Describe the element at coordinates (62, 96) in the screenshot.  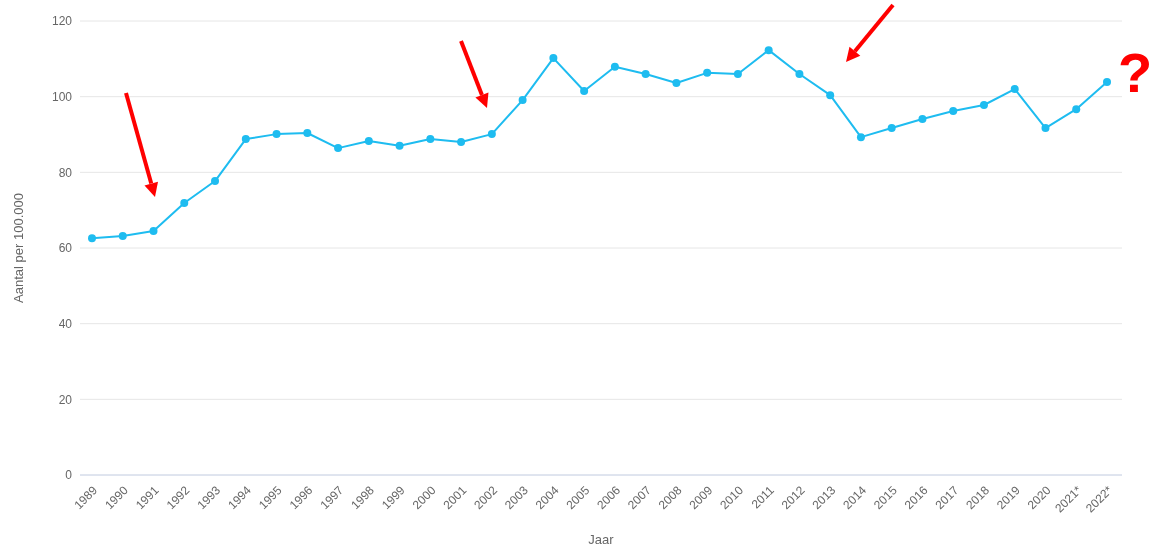
I see `y-tick-label: 100` at that location.